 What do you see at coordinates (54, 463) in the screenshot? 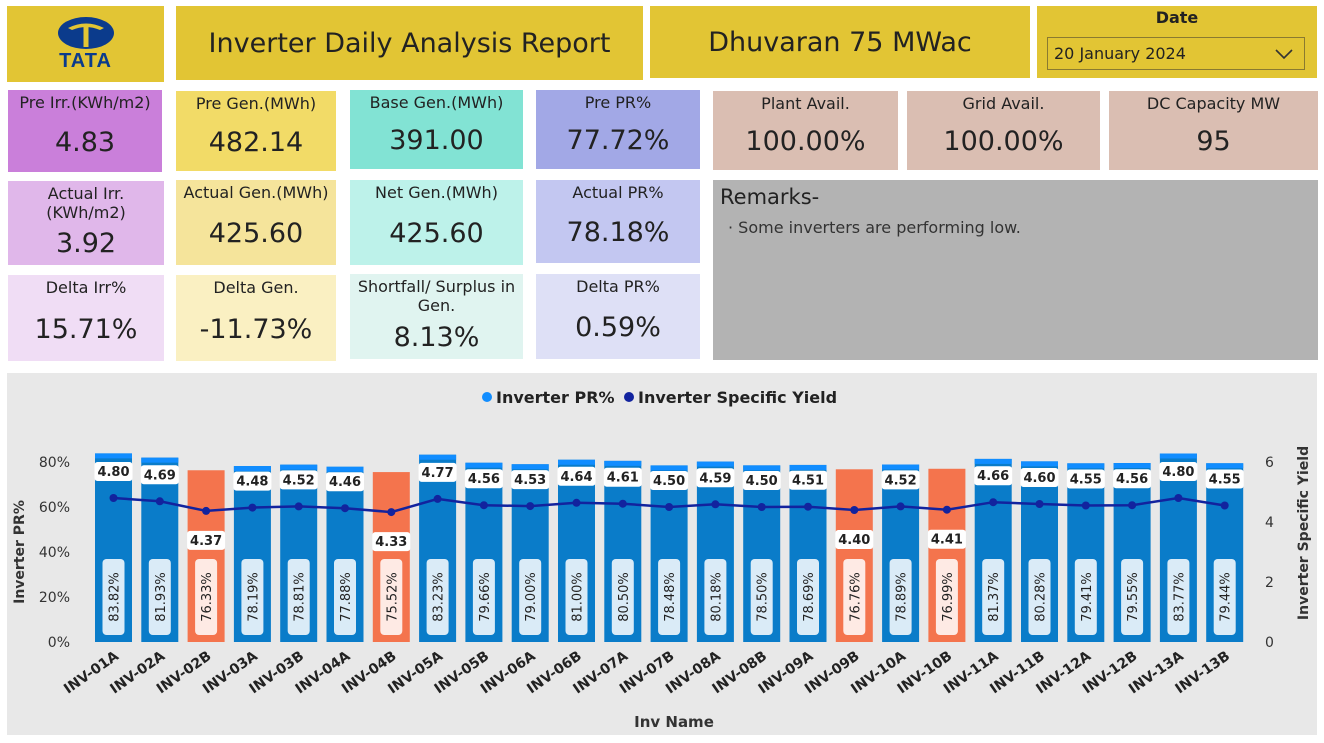
I see `y-tick-label: 80%` at bounding box center [54, 463].